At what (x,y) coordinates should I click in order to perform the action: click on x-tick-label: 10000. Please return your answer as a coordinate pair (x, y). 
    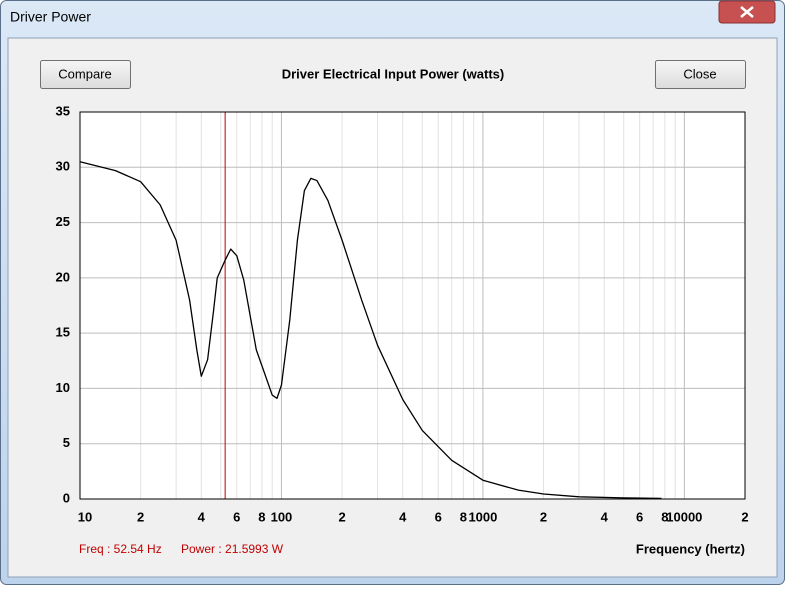
    Looking at the image, I should click on (684, 516).